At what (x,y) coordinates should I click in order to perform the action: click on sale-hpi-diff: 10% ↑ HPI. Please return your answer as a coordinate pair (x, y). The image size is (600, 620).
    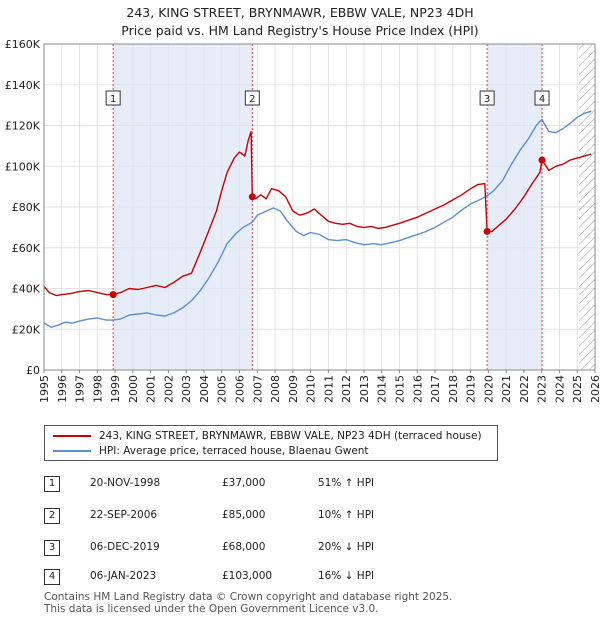
    Looking at the image, I should click on (346, 515).